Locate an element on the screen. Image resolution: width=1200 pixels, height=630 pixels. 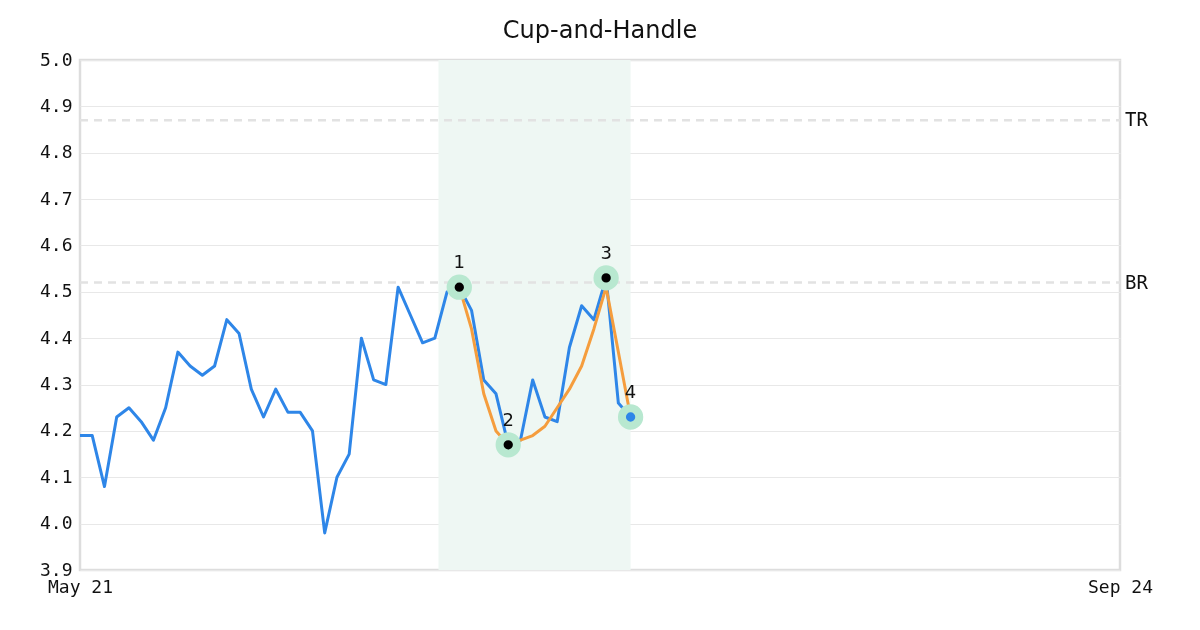
y-tick-label: 5.0 is located at coordinates (56, 59).